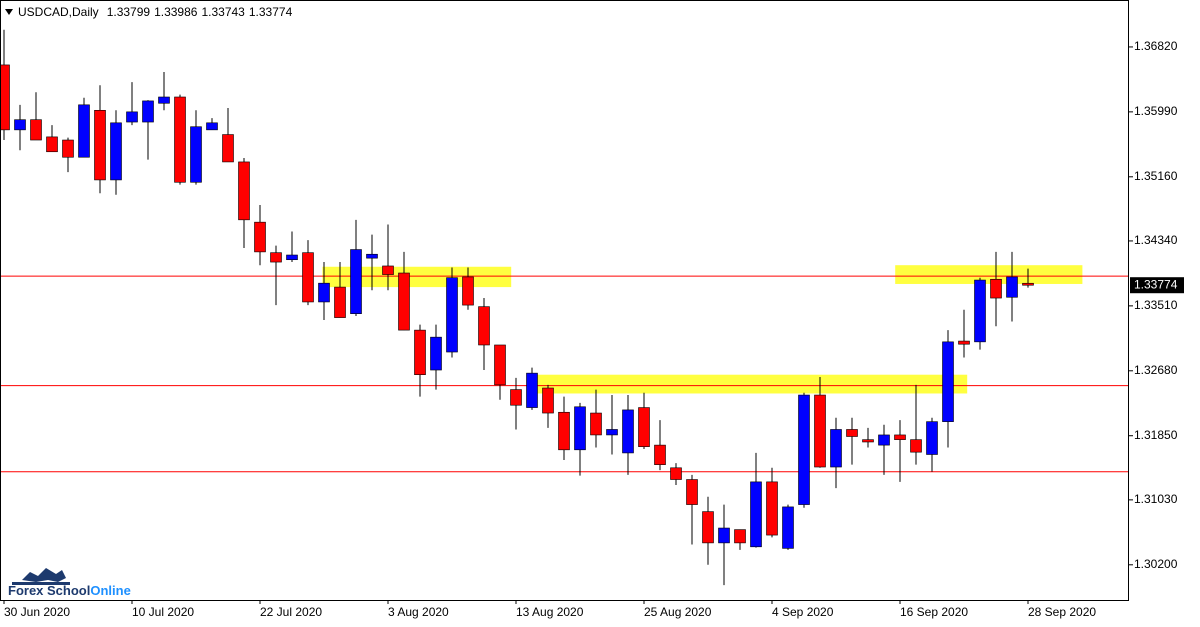 This screenshot has width=1200, height=627. Describe the element at coordinates (44, 575) in the screenshot. I see `logo-icon` at that location.